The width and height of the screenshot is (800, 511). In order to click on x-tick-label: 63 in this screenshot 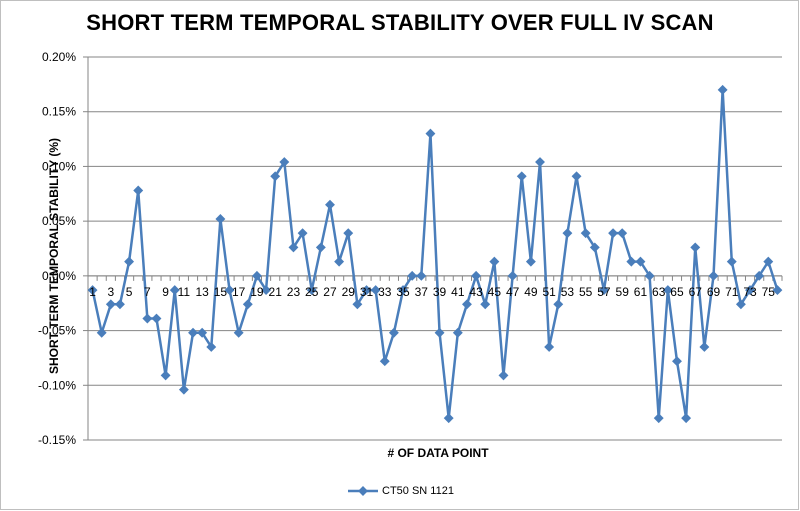, I will do `click(659, 292)`.